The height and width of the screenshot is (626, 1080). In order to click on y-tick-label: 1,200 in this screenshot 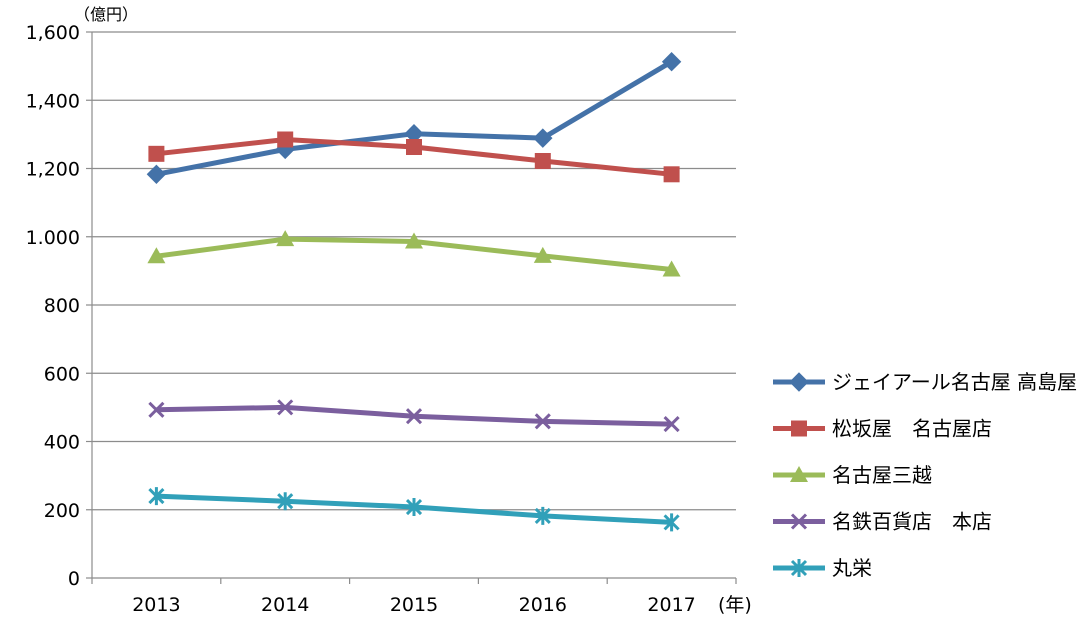, I will do `click(53, 170)`.